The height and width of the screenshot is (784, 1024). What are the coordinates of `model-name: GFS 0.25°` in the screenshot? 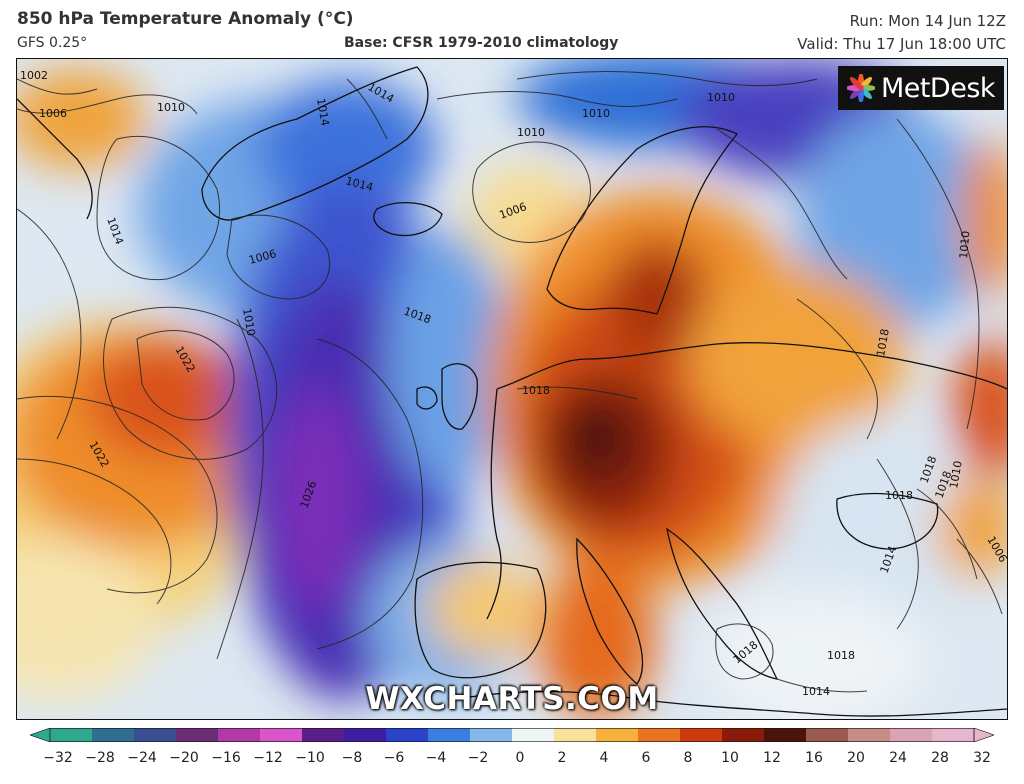 It's located at (52, 43).